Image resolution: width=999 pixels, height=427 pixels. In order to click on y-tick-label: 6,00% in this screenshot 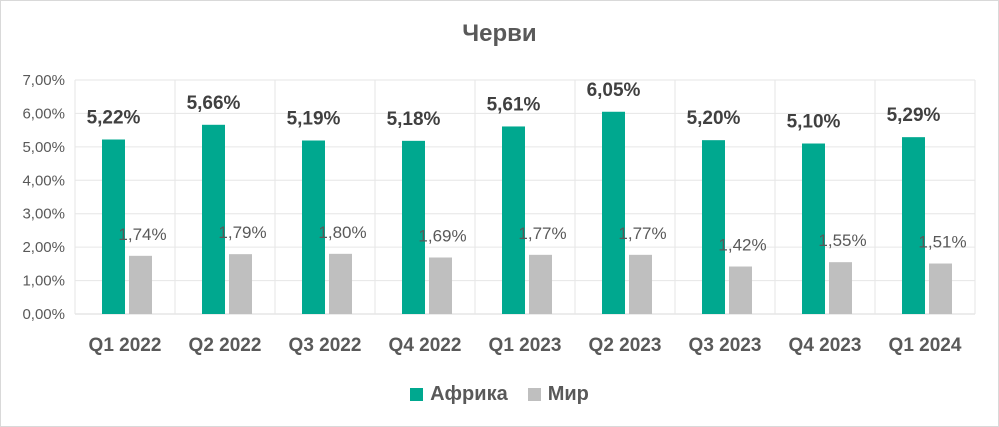, I will do `click(43, 113)`.